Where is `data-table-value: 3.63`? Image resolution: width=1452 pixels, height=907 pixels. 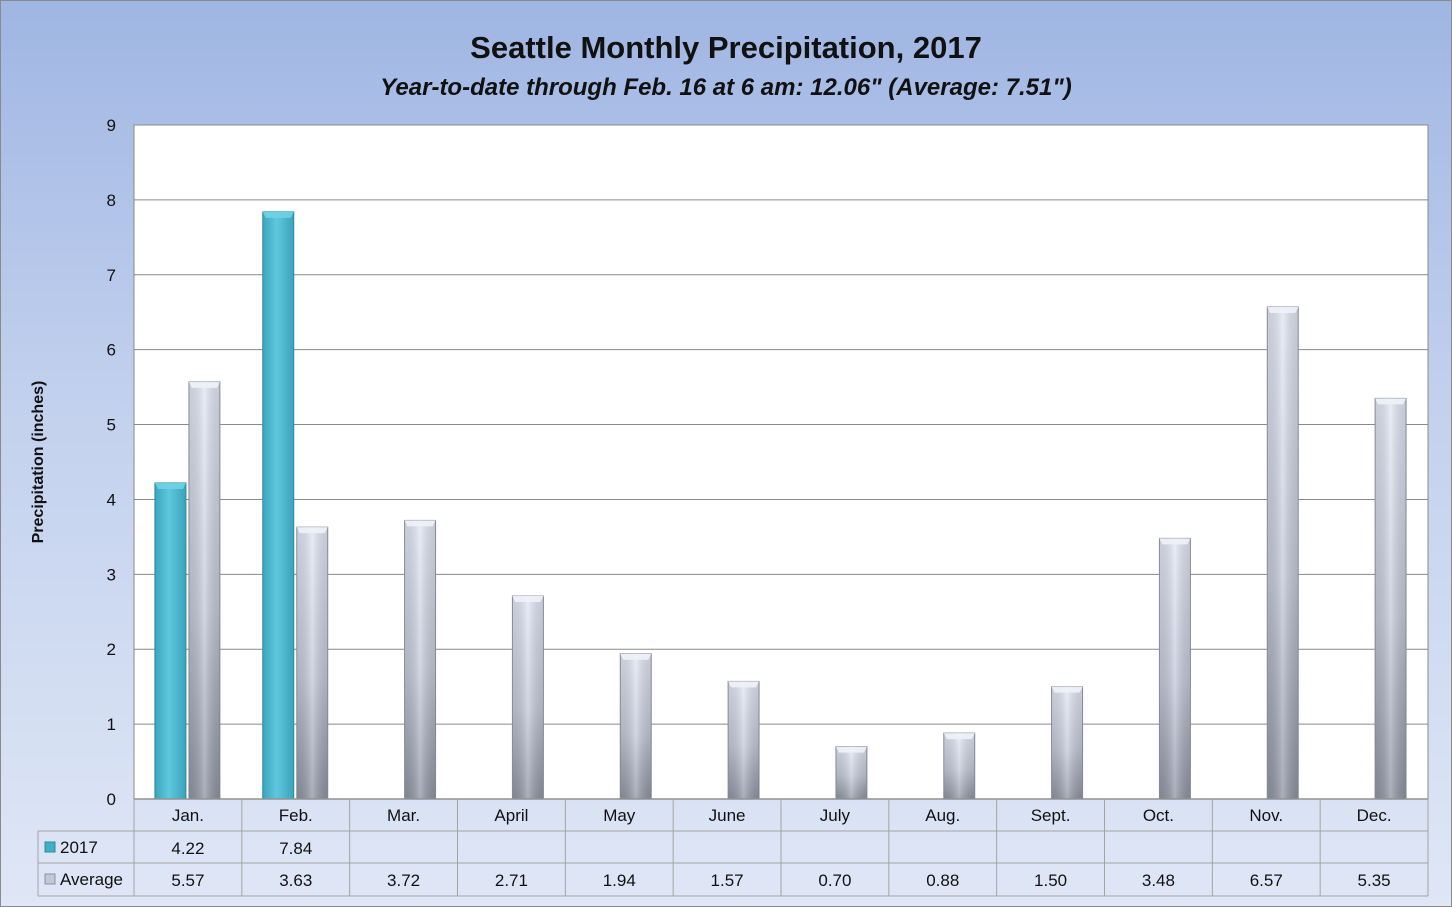 data-table-value: 3.63 is located at coordinates (295, 880).